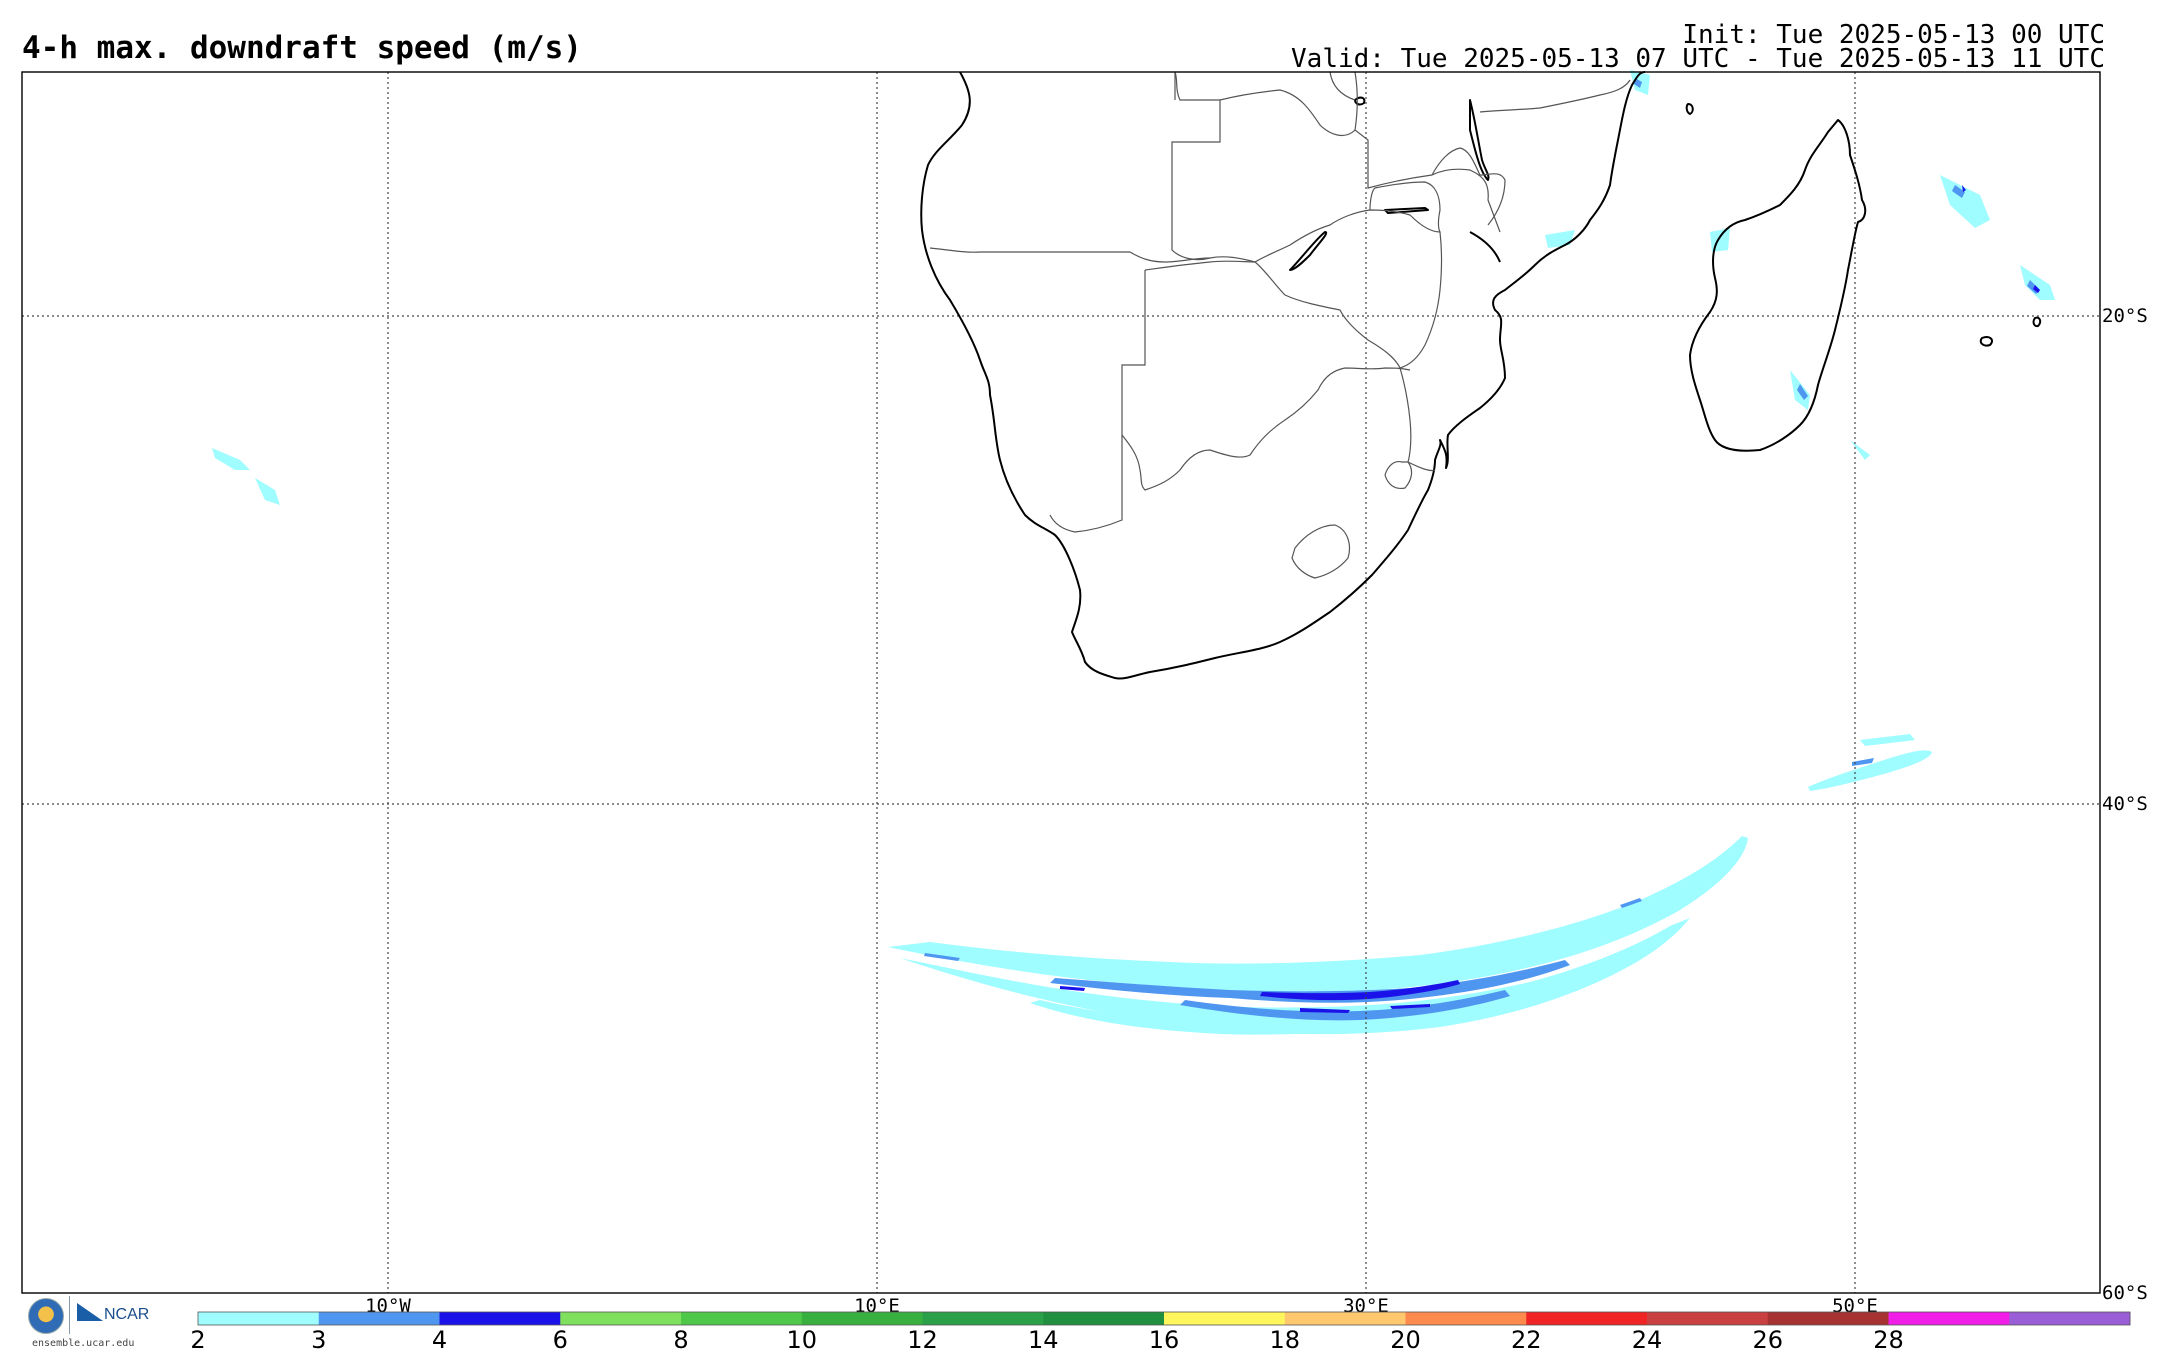 The height and width of the screenshot is (1354, 2160). What do you see at coordinates (2037, 322) in the screenshot?
I see `mauritius-island` at bounding box center [2037, 322].